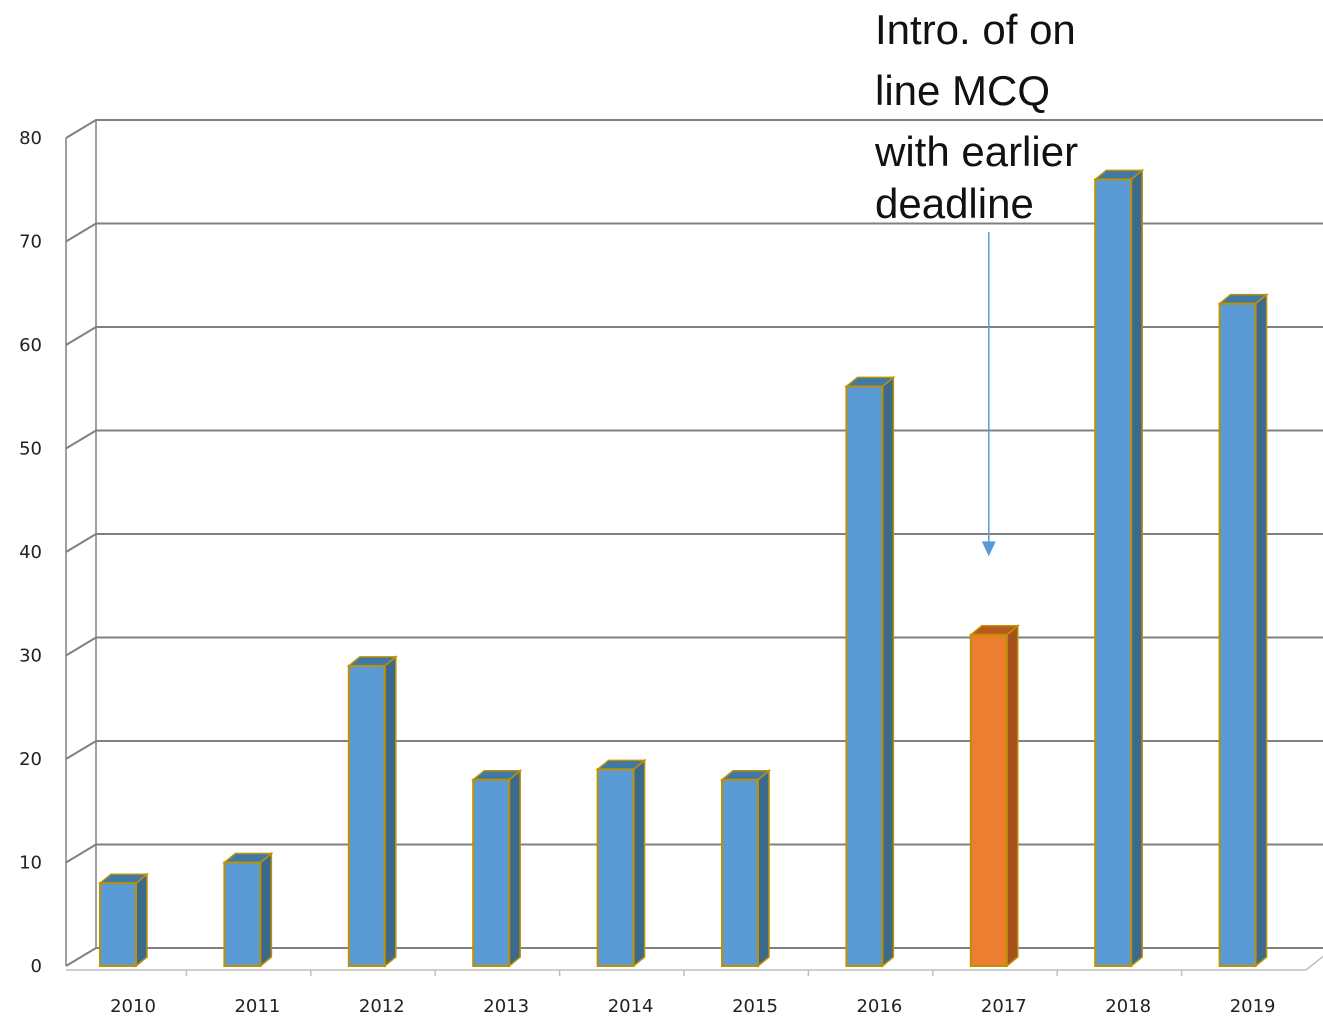 The image size is (1323, 1019). What do you see at coordinates (118, 925) in the screenshot?
I see `bar-front-2010` at bounding box center [118, 925].